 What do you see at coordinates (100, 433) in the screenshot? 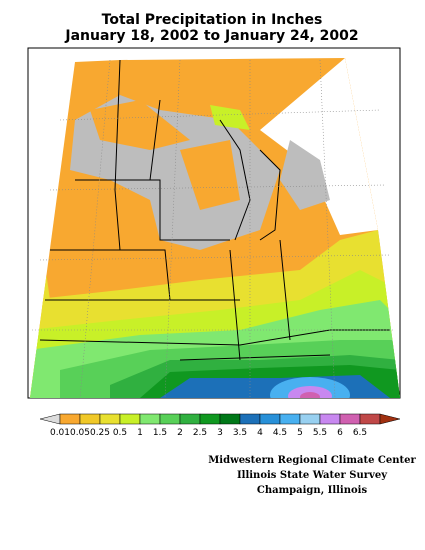
I see `legend-label: 0.25` at bounding box center [100, 433].